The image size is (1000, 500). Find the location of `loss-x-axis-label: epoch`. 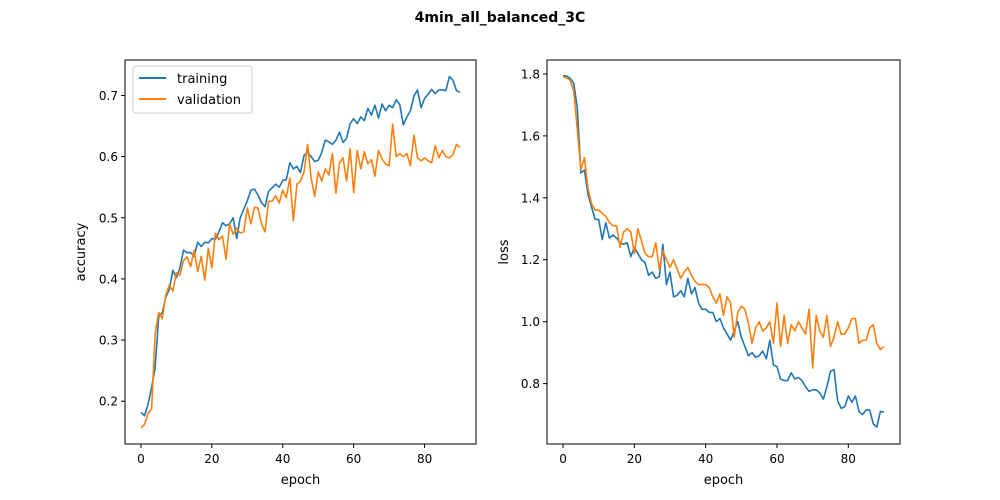

loss-x-axis-label: epoch is located at coordinates (724, 480).